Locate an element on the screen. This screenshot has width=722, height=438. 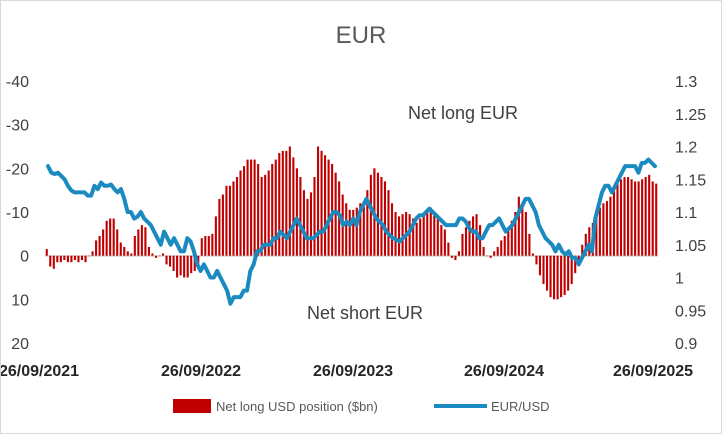
right-tick-label: 1.05 is located at coordinates (690, 246).